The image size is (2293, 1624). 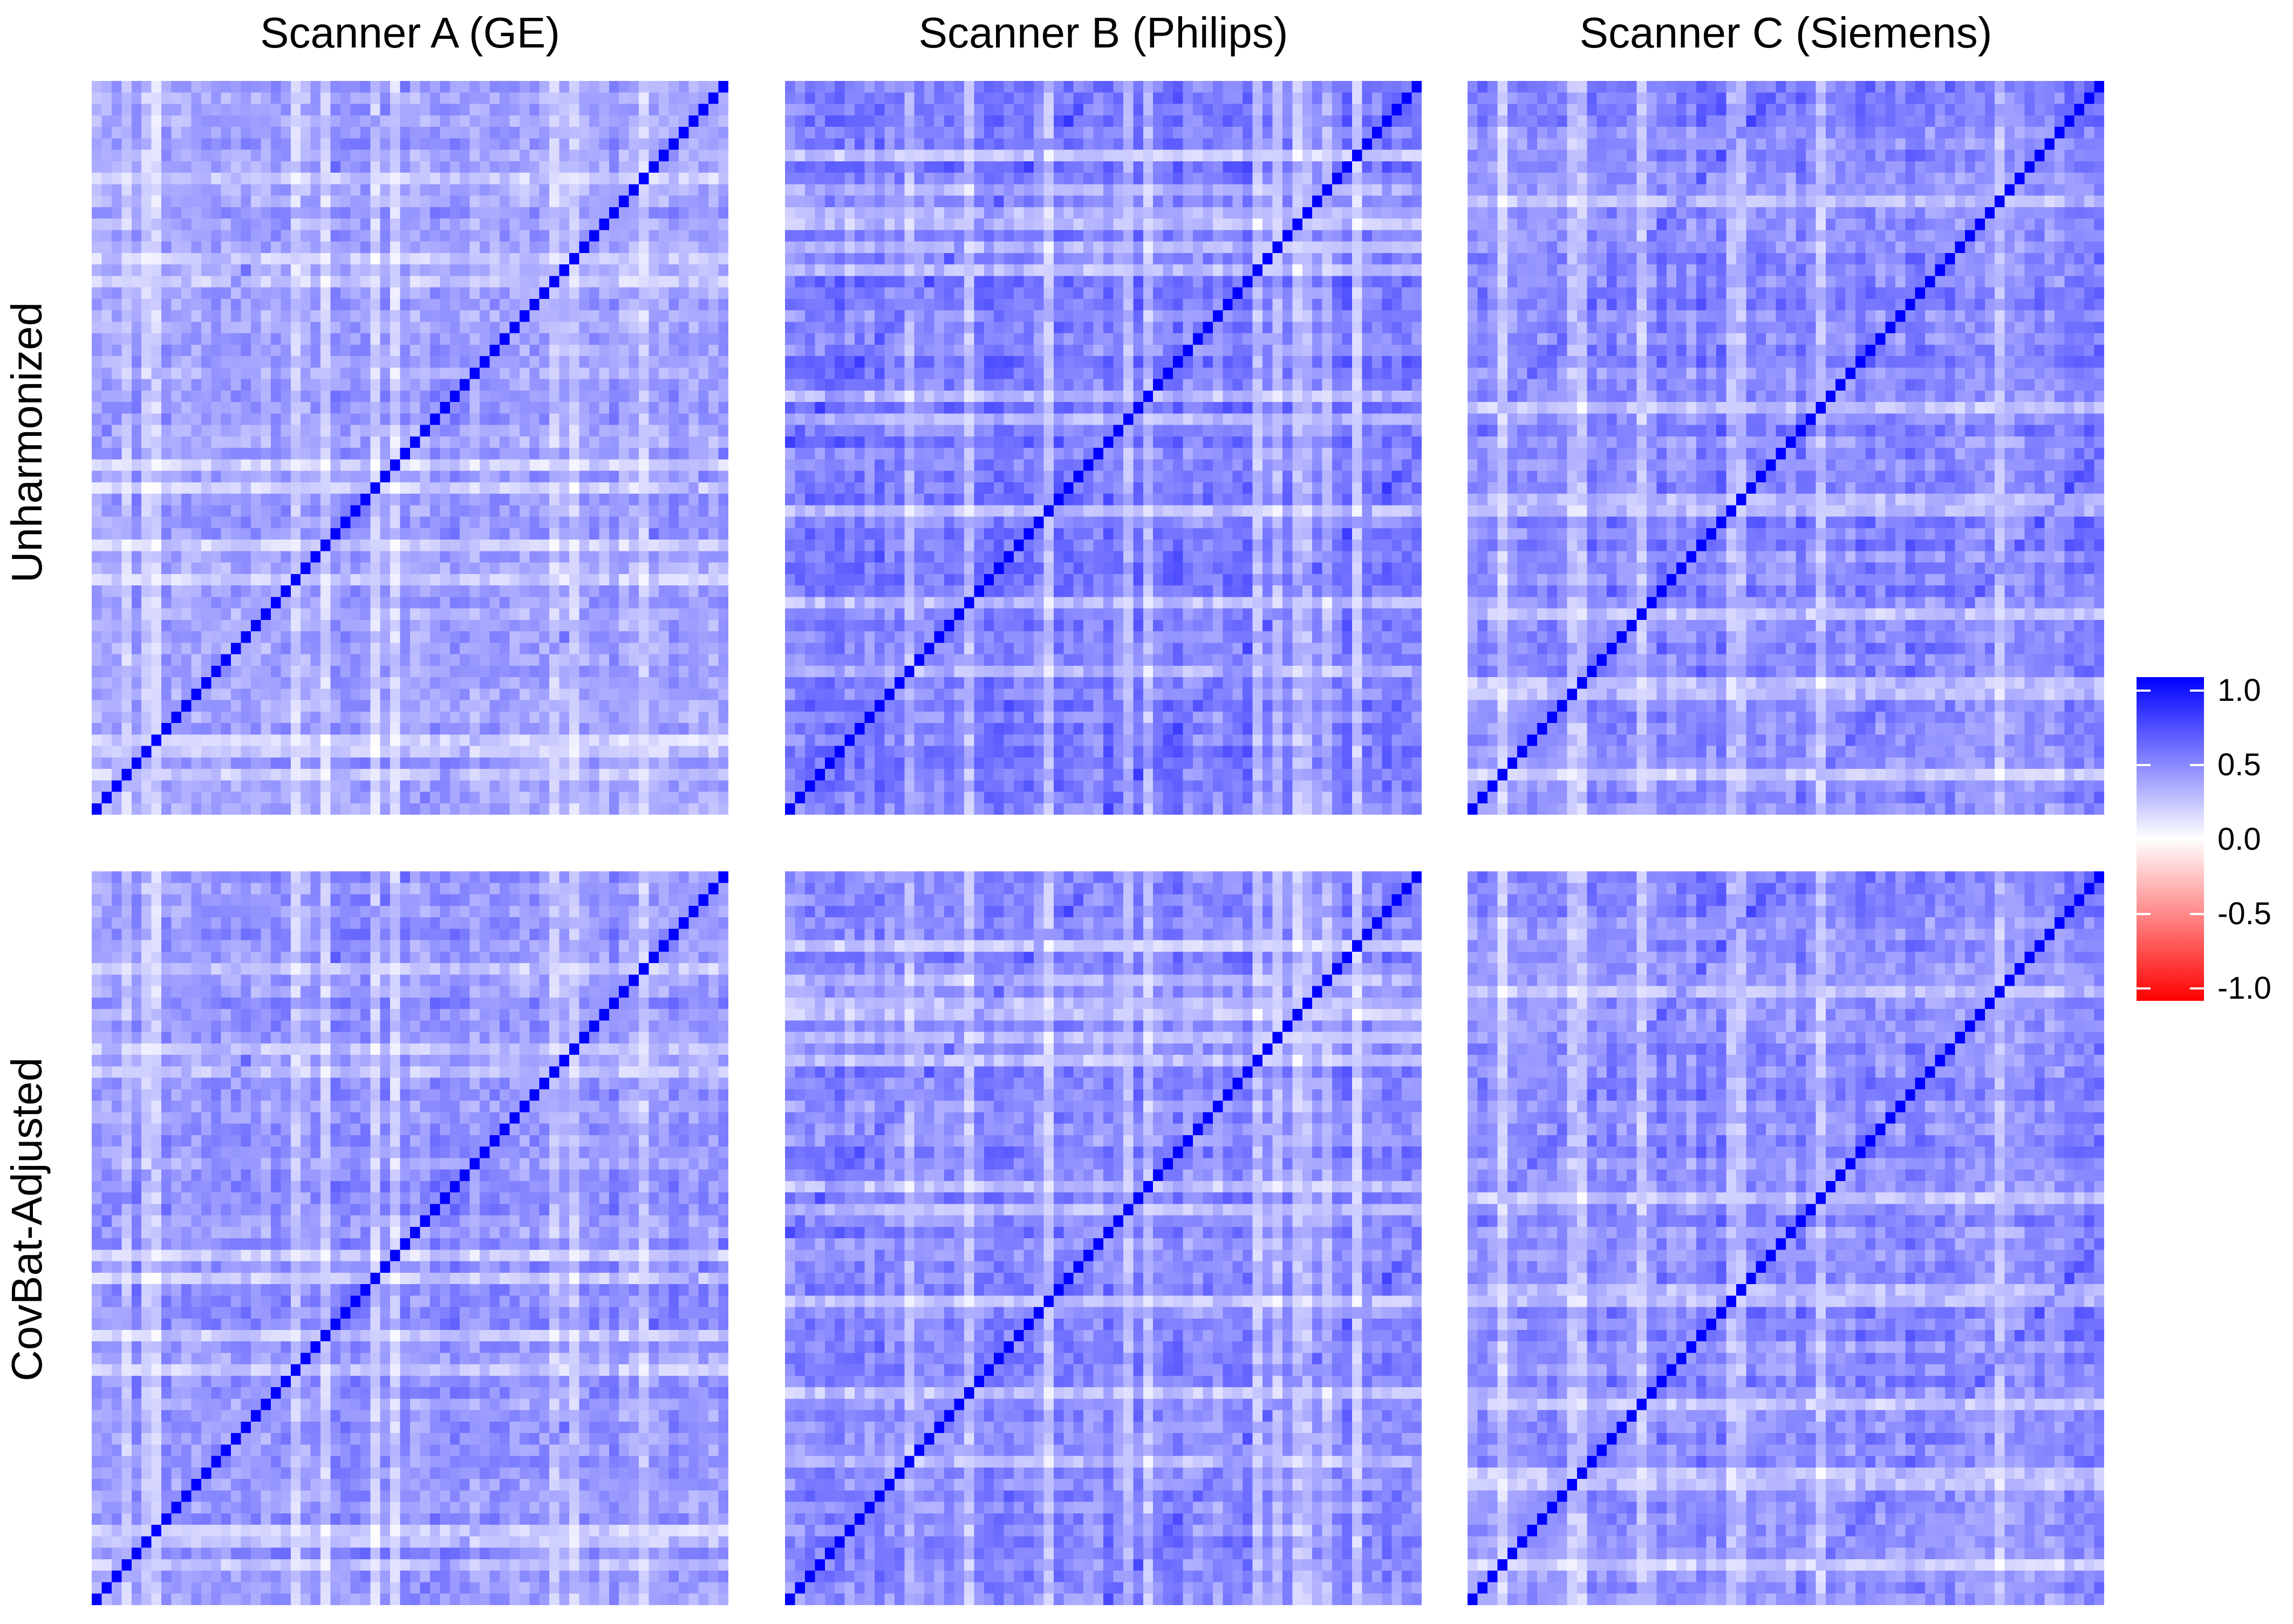 I want to click on column-title-scanner-b: Scanner B (Philips), so click(x=1103, y=33).